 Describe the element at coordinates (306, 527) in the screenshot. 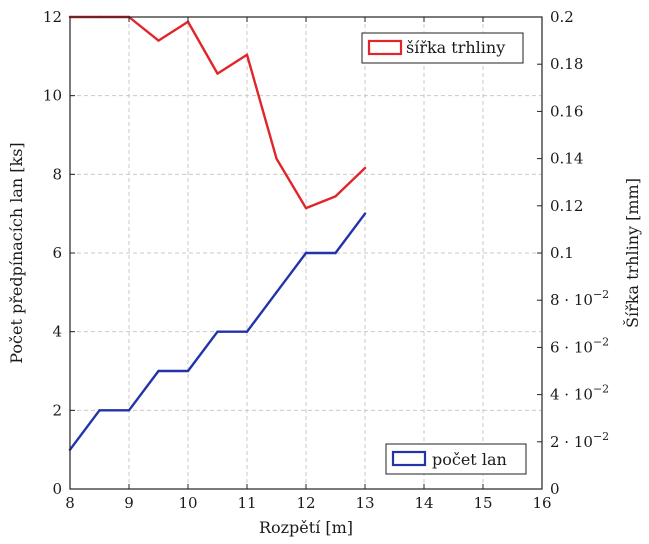

I see `x-axis-title: Rozpětí [m]` at that location.